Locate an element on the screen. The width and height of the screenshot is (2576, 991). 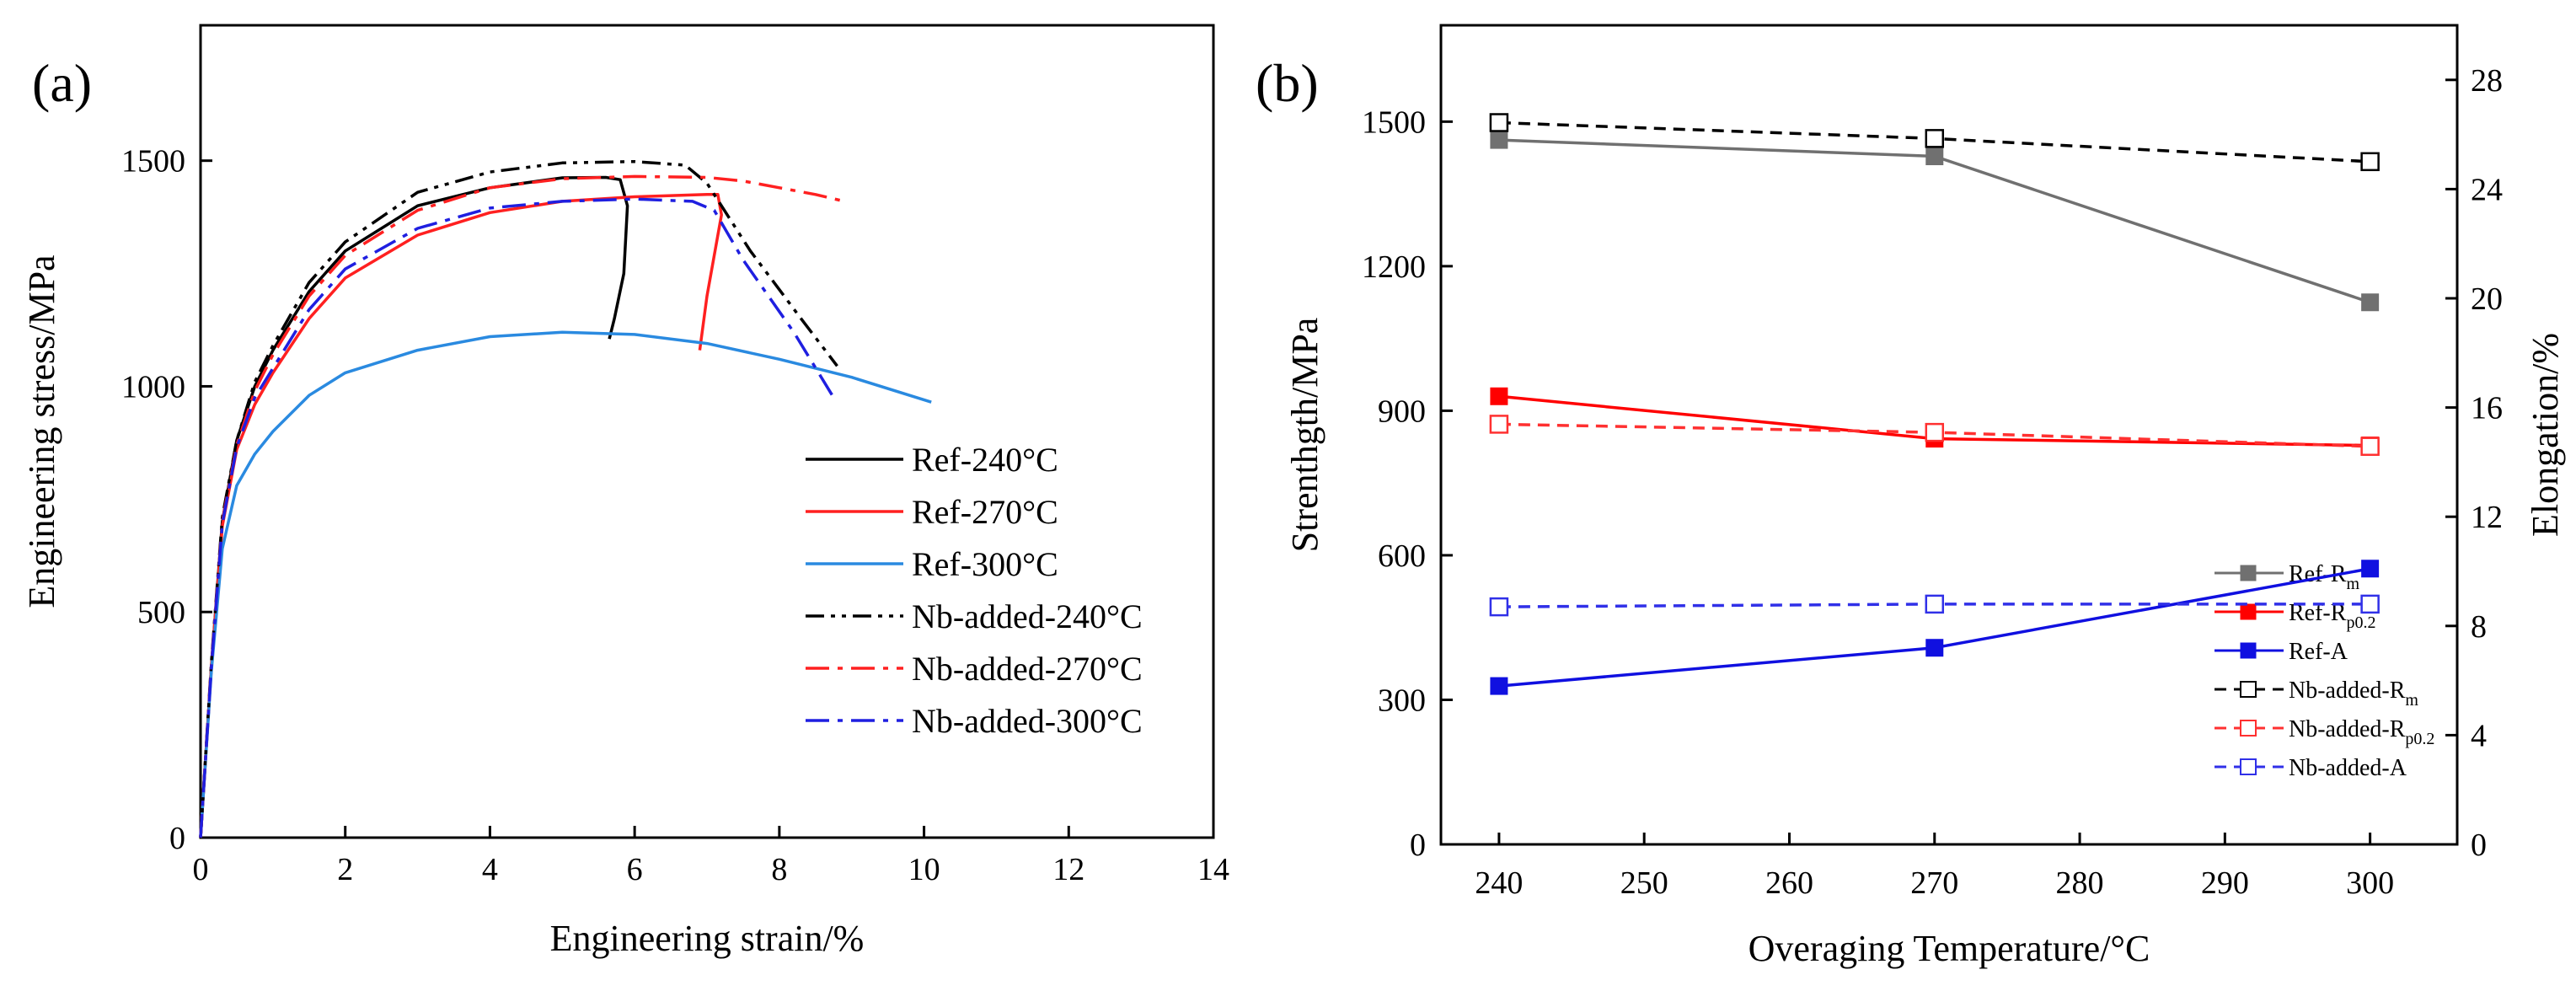
y-tick-label: 1200 is located at coordinates (1394, 267).